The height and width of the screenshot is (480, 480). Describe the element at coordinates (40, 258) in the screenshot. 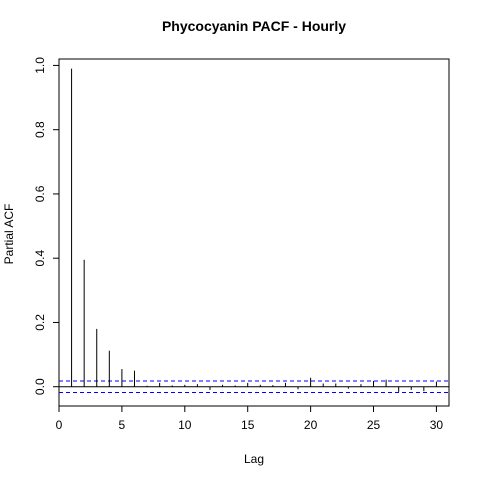

I see `y-tick-label-0.4: 0.4` at that location.